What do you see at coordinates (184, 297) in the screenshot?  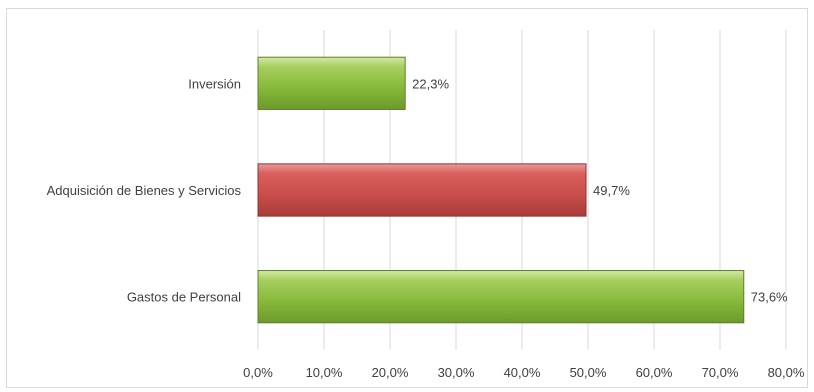 I see `category-label: Gastos de Personal` at bounding box center [184, 297].